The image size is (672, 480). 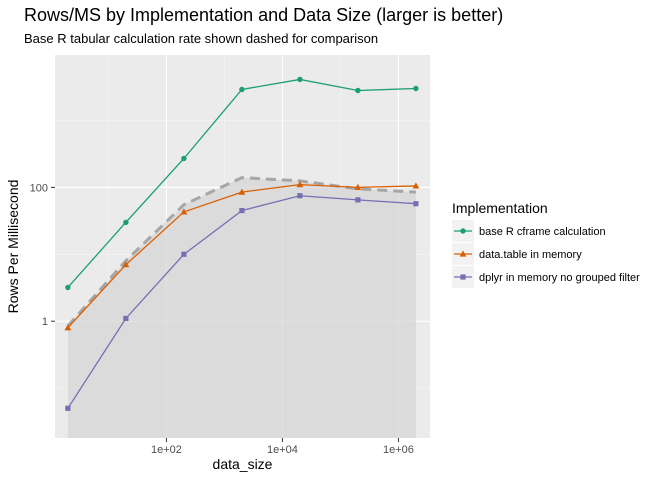 What do you see at coordinates (243, 464) in the screenshot?
I see `x-axis-title: data_size` at bounding box center [243, 464].